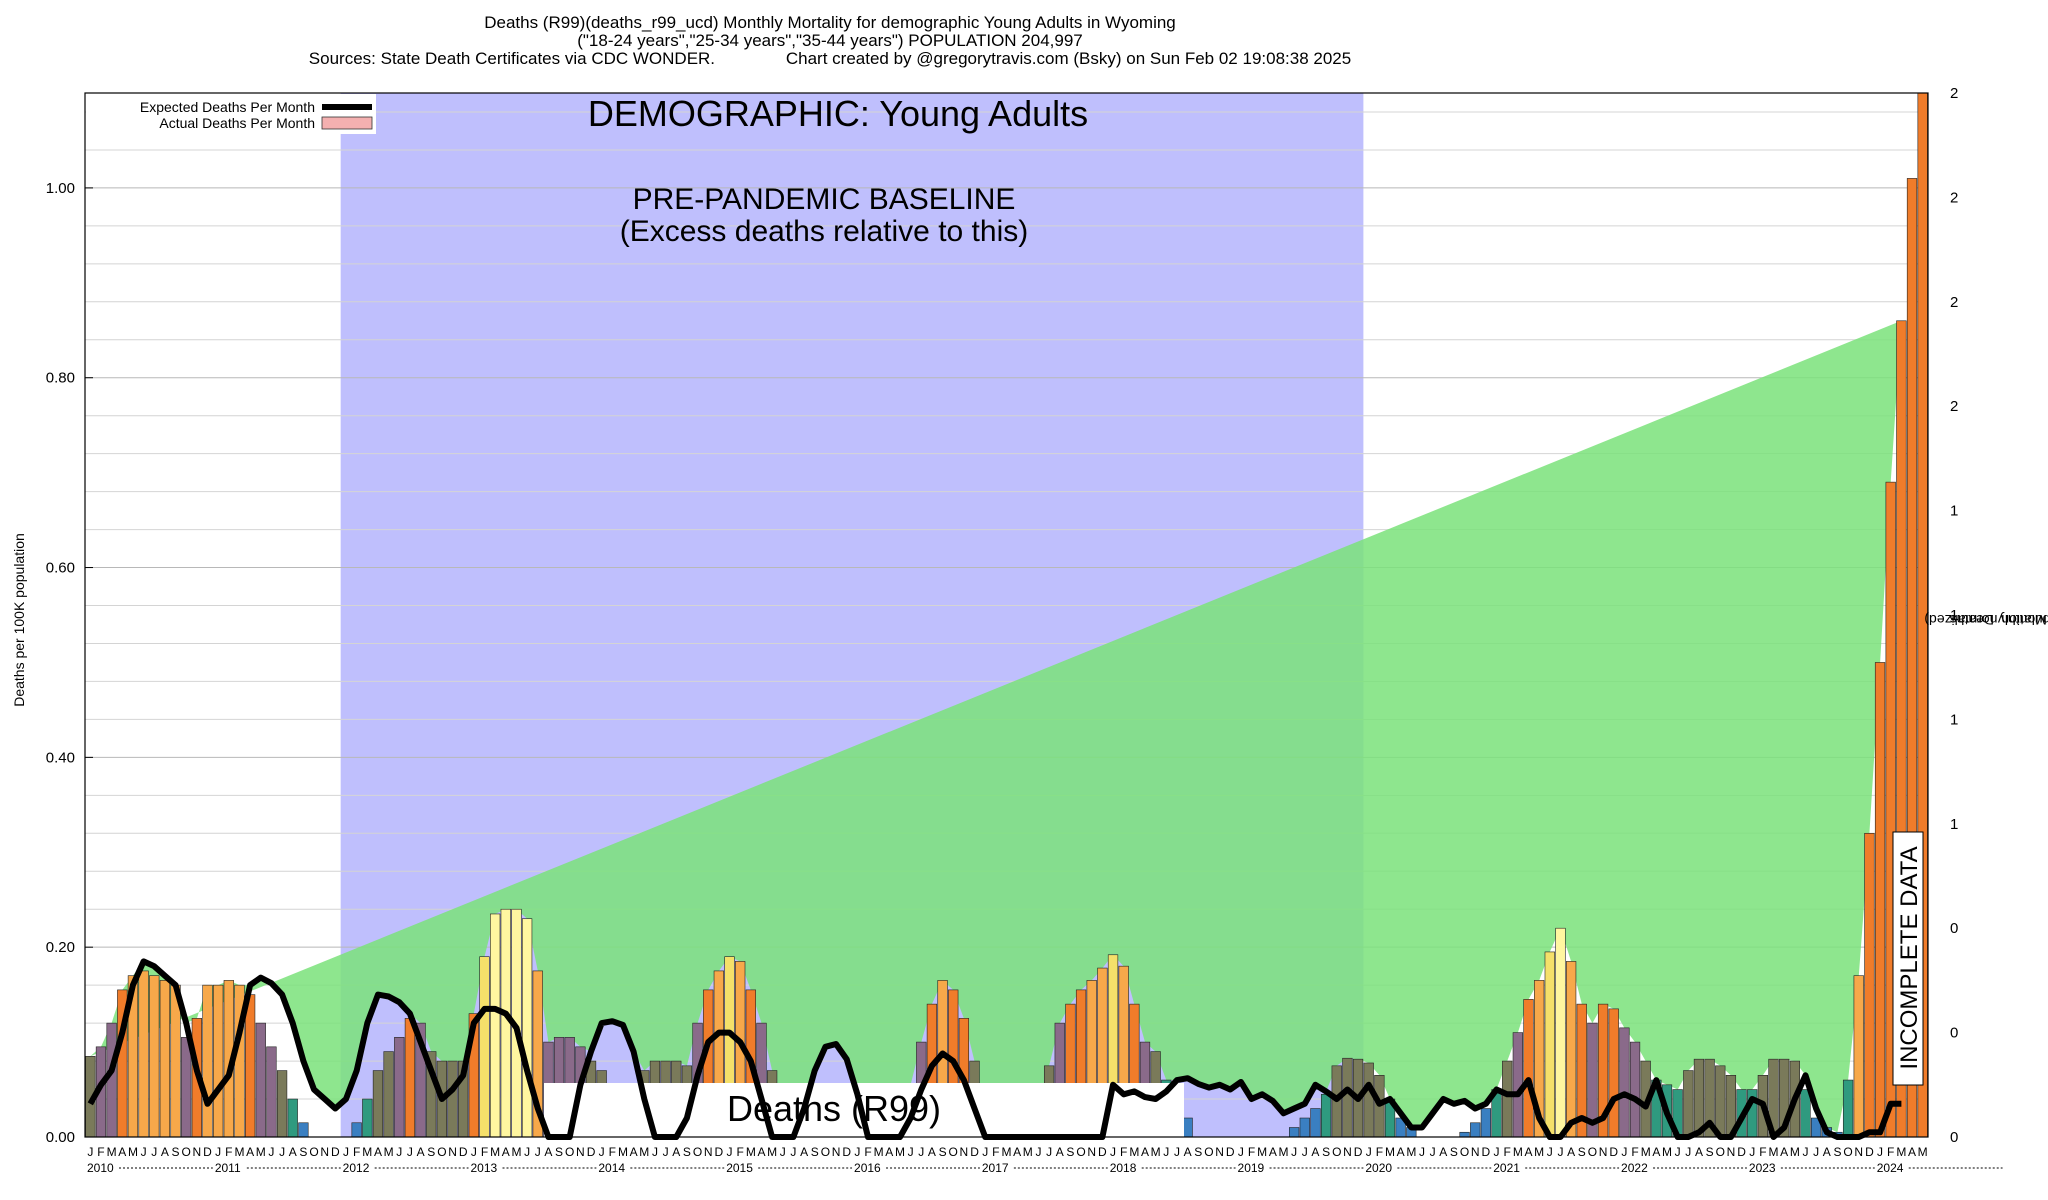 The width and height of the screenshot is (2048, 1200). Describe the element at coordinates (1506, 1168) in the screenshot. I see `x-year-label: 2021` at that location.